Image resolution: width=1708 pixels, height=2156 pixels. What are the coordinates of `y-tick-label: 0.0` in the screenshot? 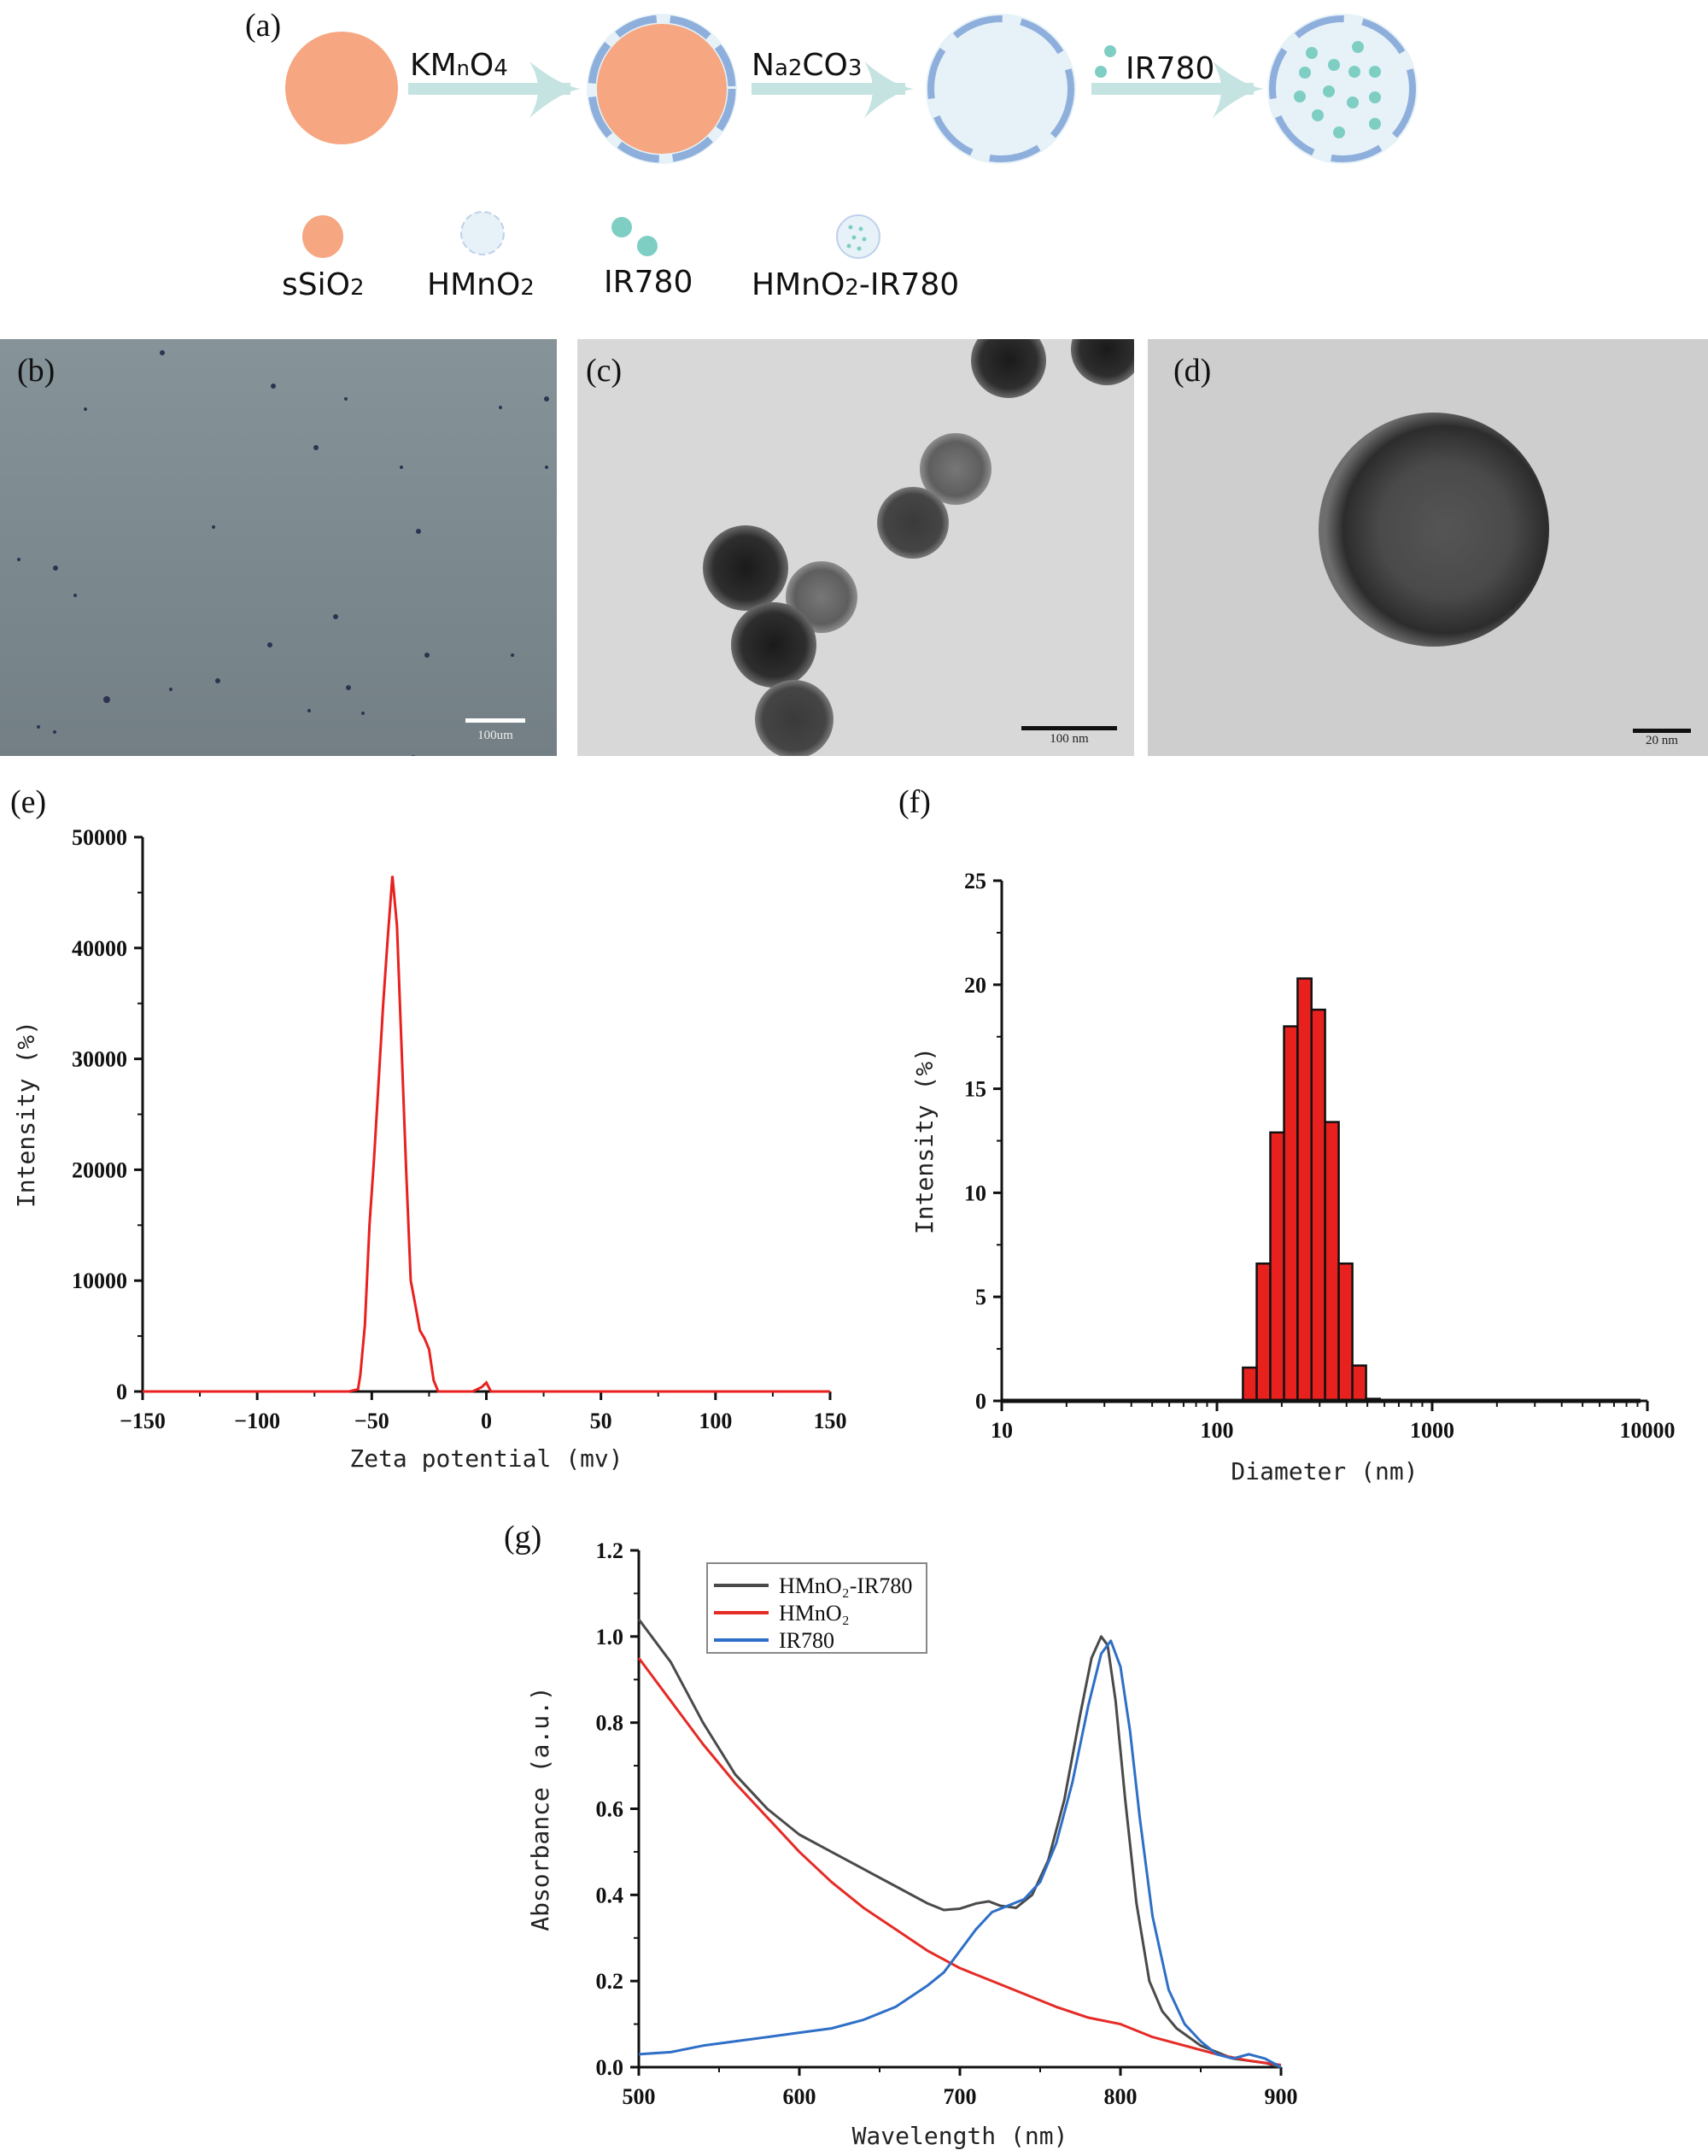 It's located at (610, 2067).